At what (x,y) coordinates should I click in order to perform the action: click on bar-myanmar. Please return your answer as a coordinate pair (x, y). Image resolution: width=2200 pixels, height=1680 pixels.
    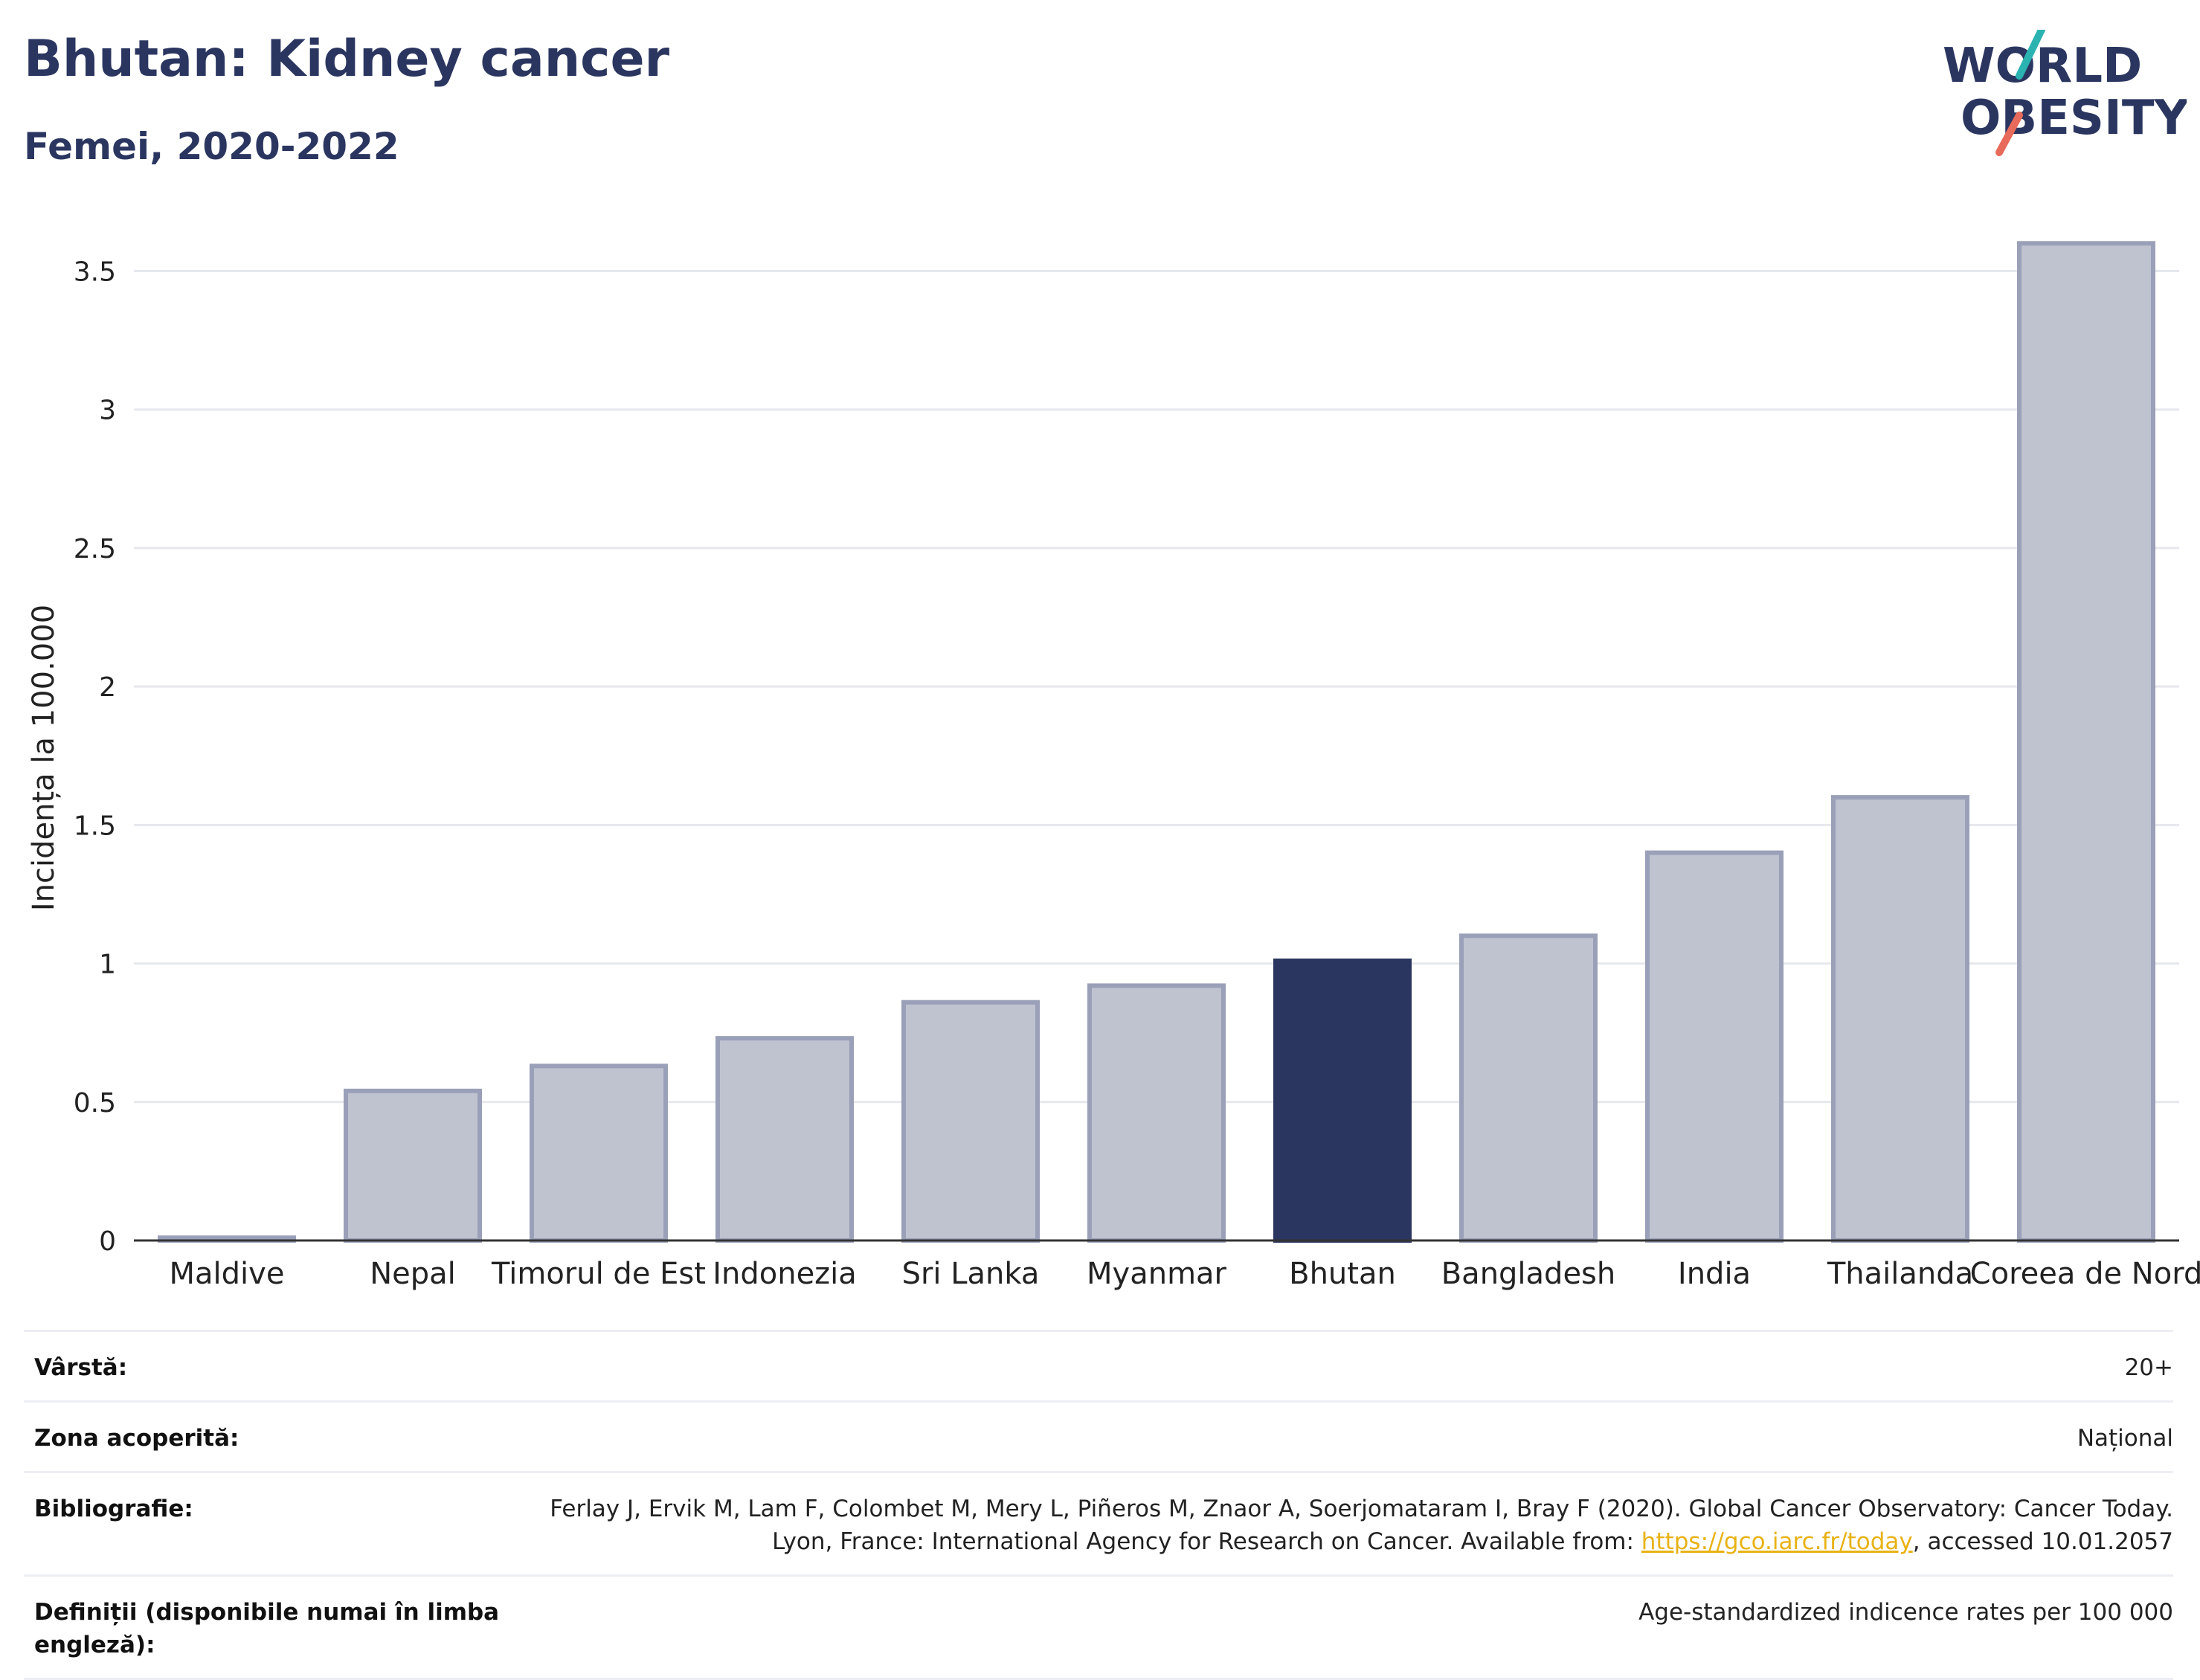
    Looking at the image, I should click on (1156, 1113).